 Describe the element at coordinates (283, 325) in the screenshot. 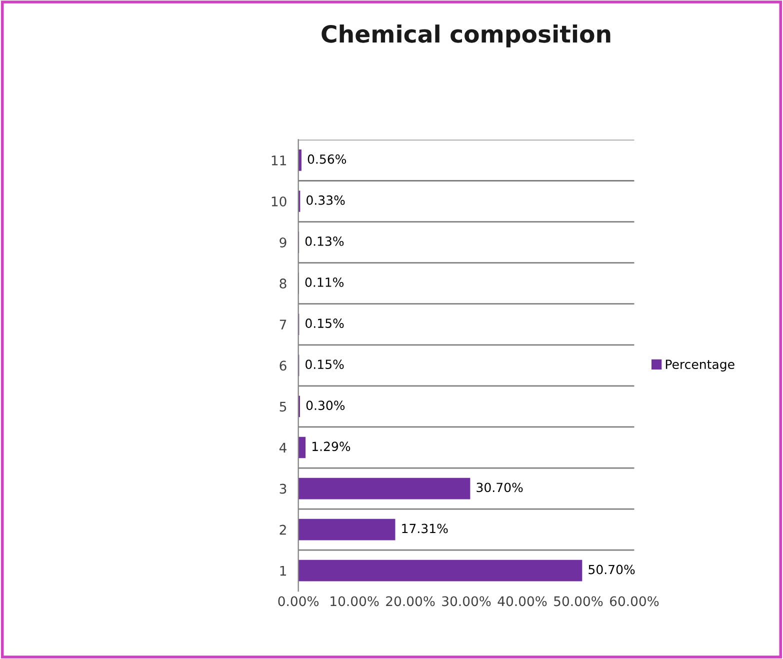

I see `y-tick-label: 7` at that location.